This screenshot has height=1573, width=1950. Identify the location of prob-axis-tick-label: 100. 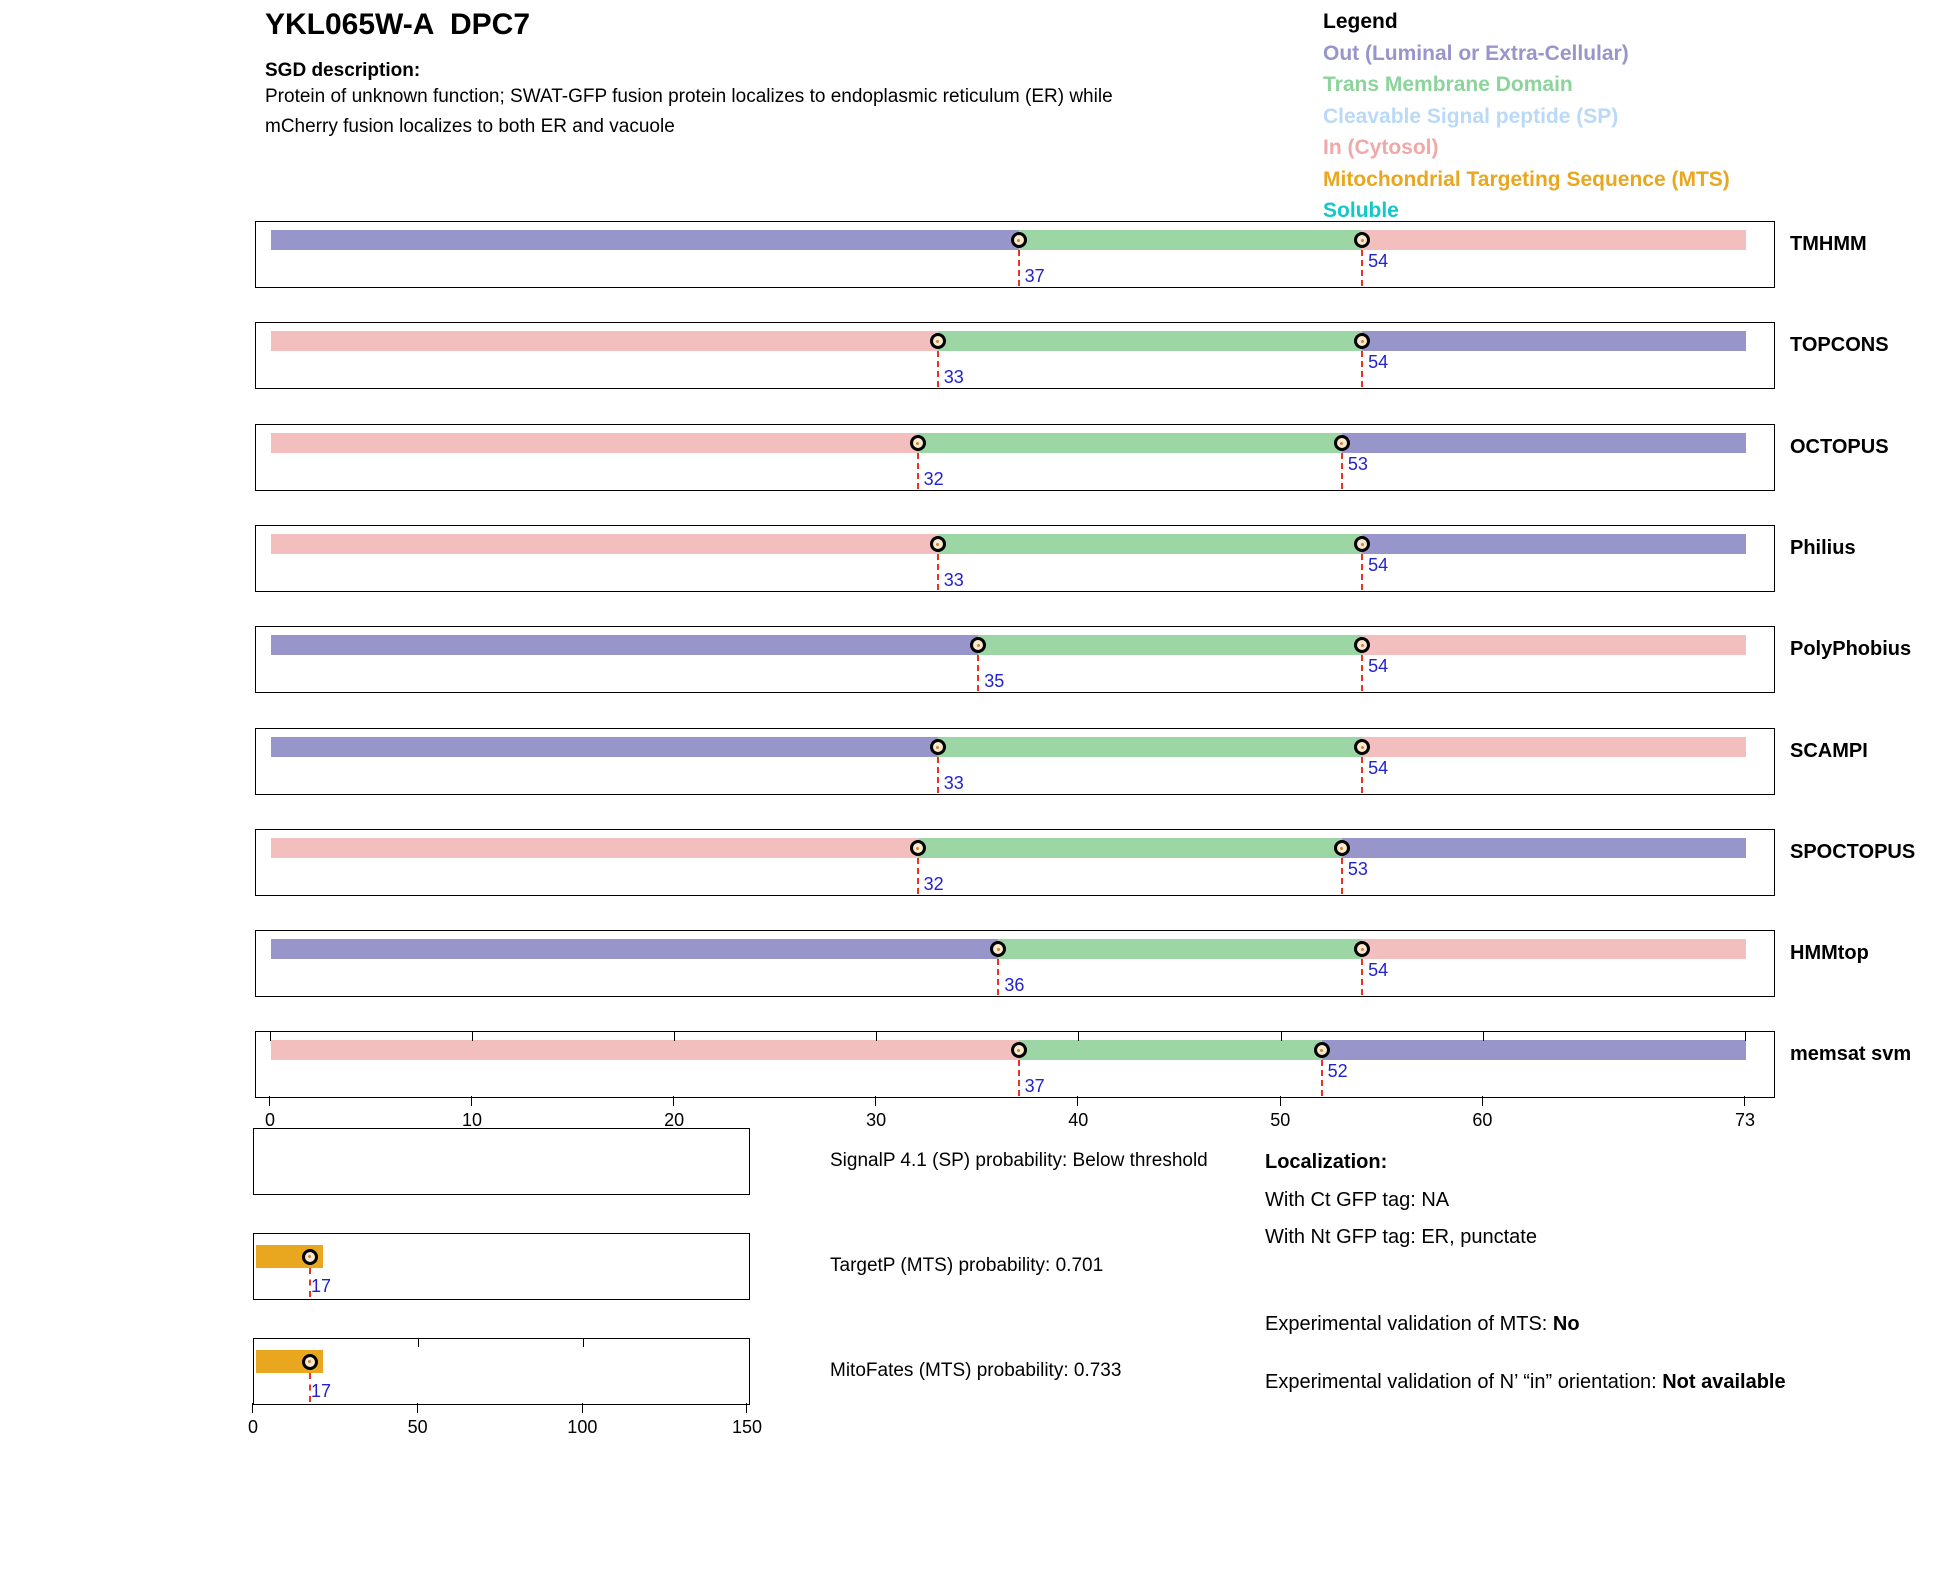
(582, 1427).